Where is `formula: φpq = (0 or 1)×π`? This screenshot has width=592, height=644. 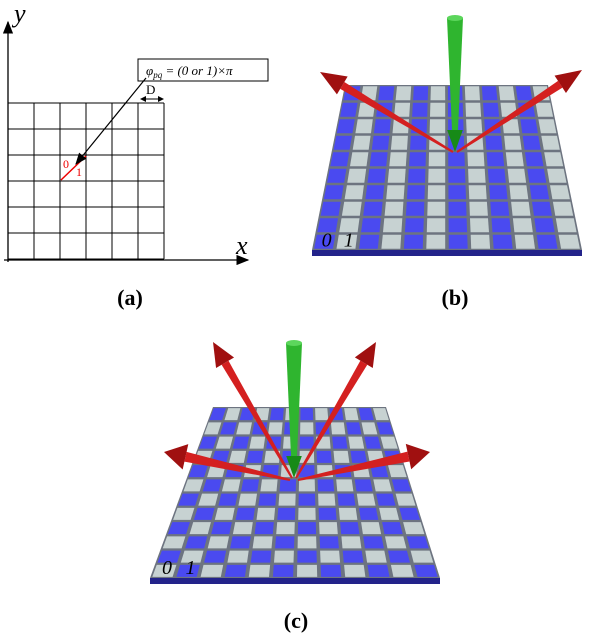
formula: φpq = (0 or 1)×π is located at coordinates (189, 71).